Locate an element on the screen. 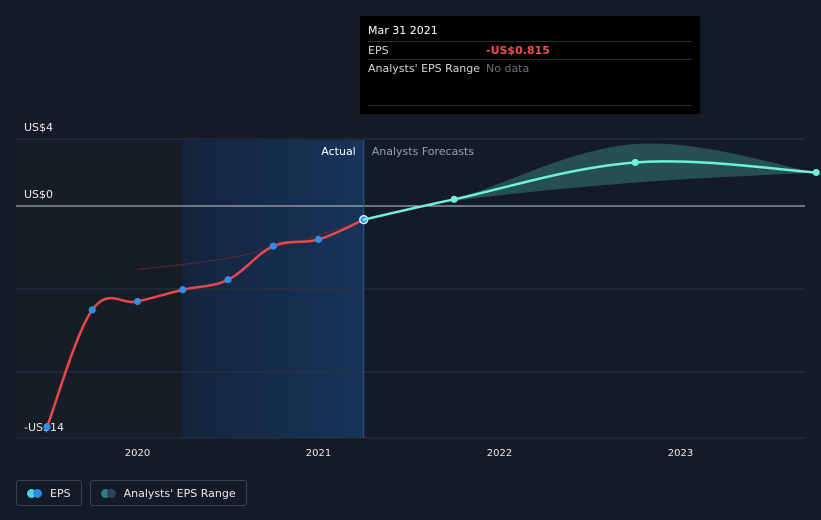 The height and width of the screenshot is (520, 821). legend-eps-button: EPS is located at coordinates (49, 493).